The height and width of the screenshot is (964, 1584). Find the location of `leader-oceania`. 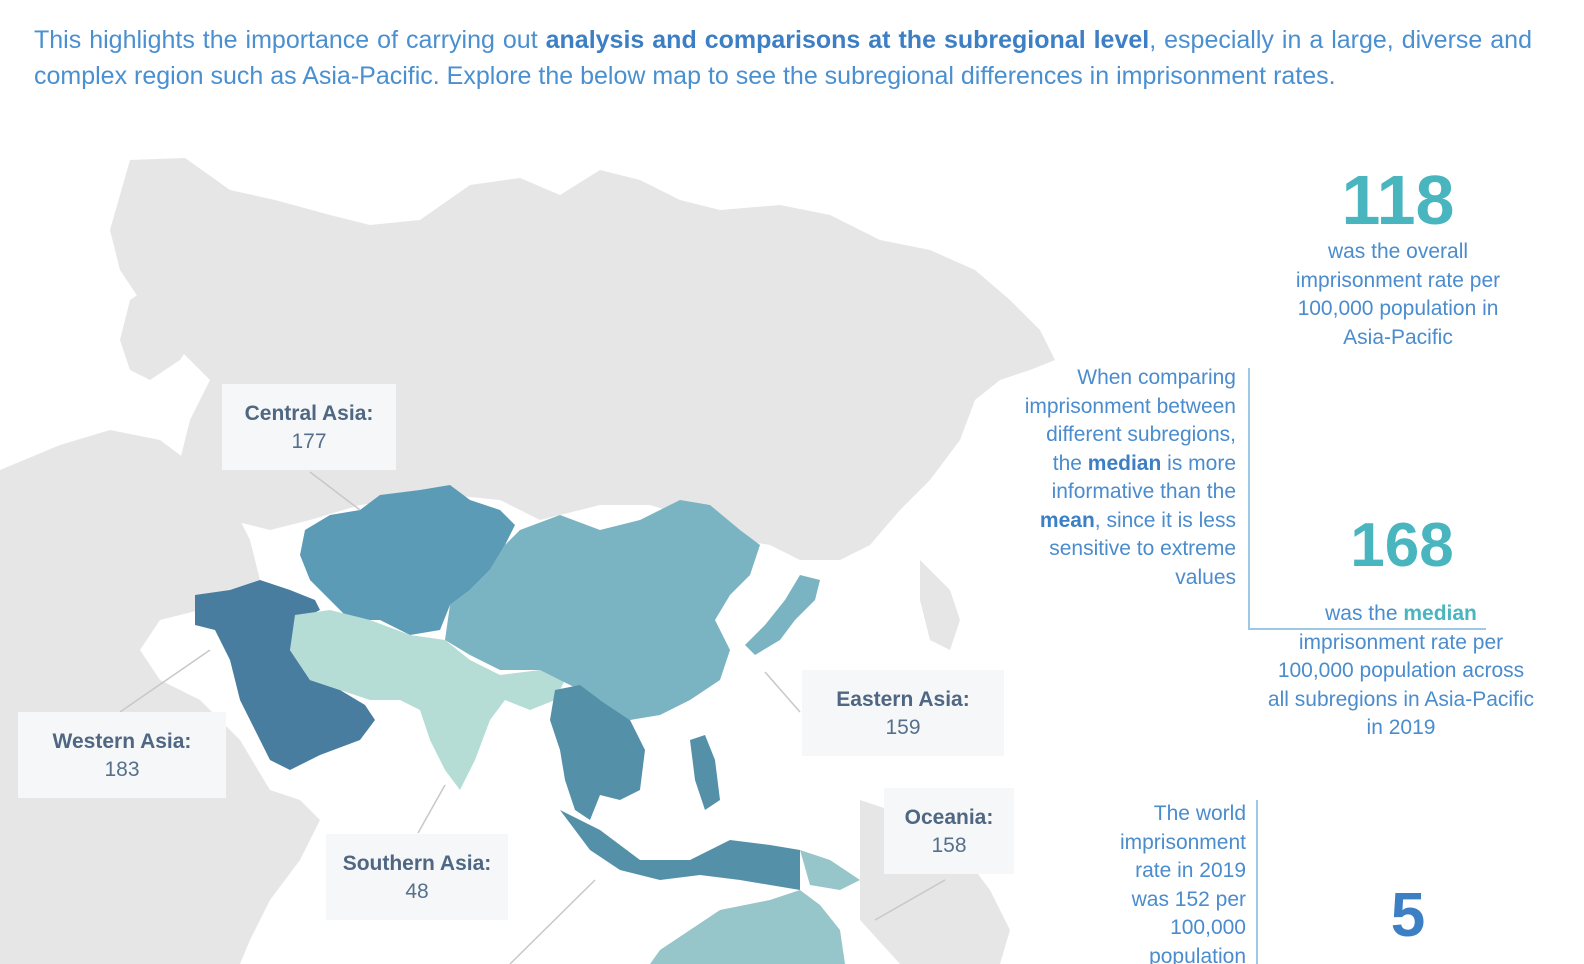

leader-oceania is located at coordinates (910, 900).